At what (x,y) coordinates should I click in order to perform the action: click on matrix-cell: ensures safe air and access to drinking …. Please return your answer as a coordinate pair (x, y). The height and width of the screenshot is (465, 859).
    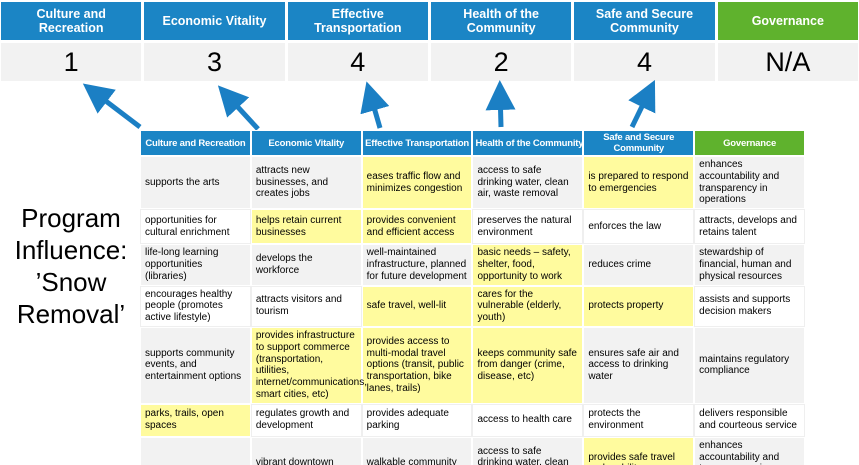
    Looking at the image, I should click on (639, 365).